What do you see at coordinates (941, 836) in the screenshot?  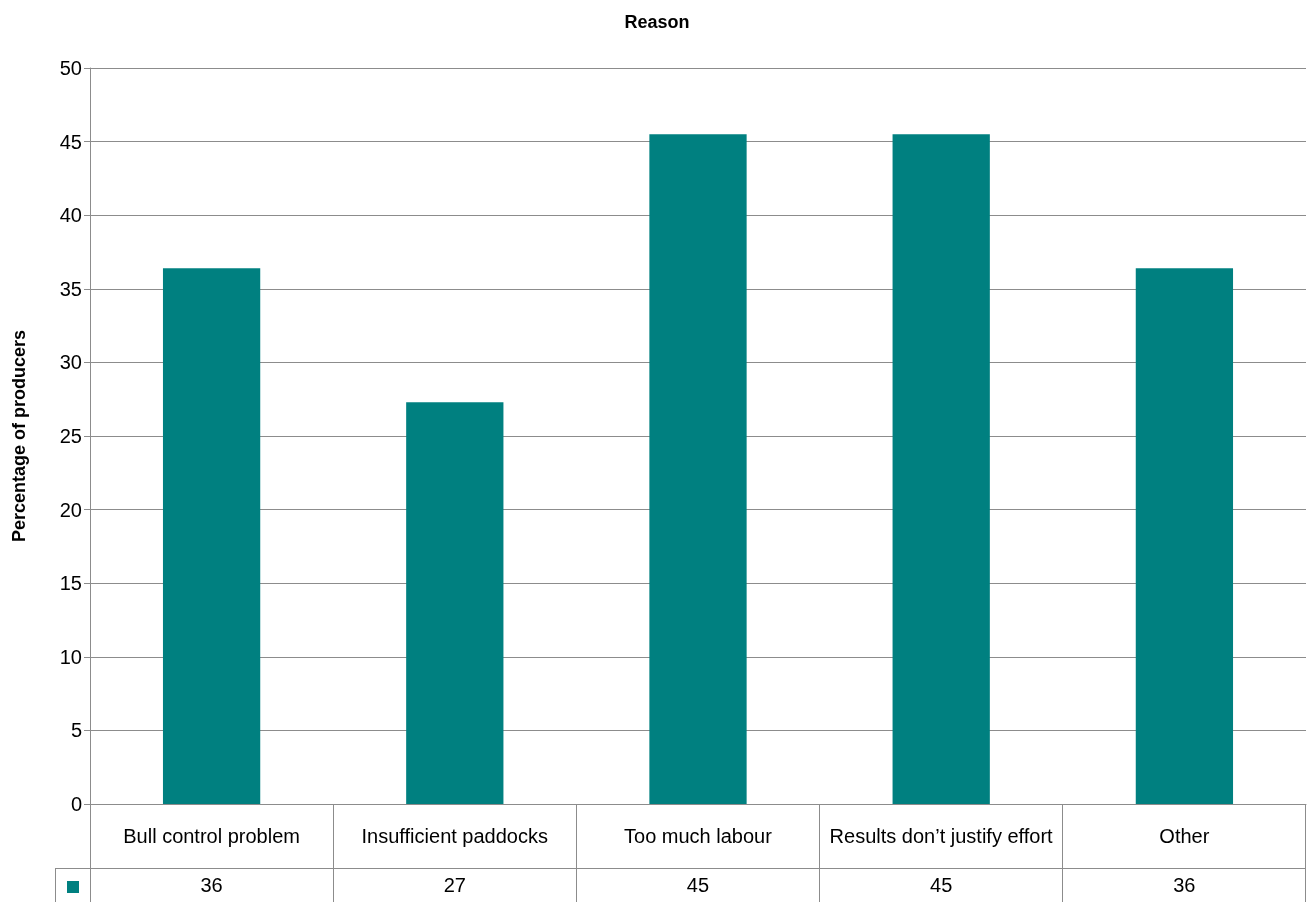 I see `x-tick-label: Results don’t justify effort` at bounding box center [941, 836].